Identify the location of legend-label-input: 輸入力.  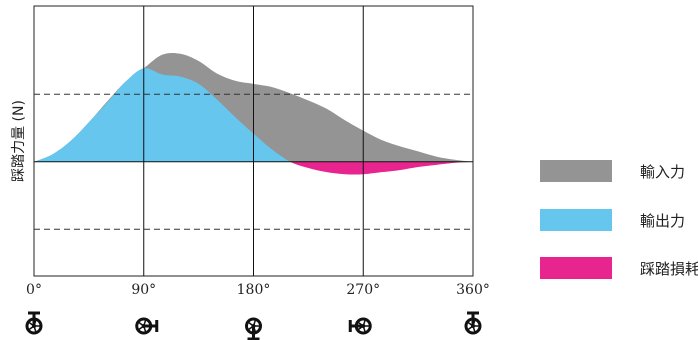
(663, 172).